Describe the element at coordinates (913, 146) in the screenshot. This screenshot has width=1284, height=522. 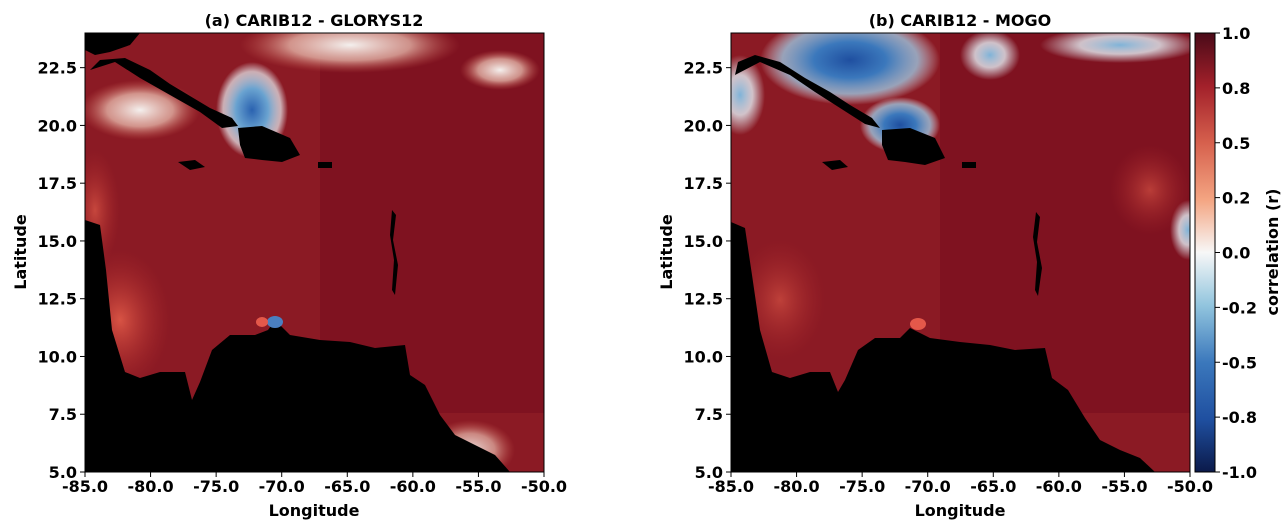
I see `land-hispaniola-b` at that location.